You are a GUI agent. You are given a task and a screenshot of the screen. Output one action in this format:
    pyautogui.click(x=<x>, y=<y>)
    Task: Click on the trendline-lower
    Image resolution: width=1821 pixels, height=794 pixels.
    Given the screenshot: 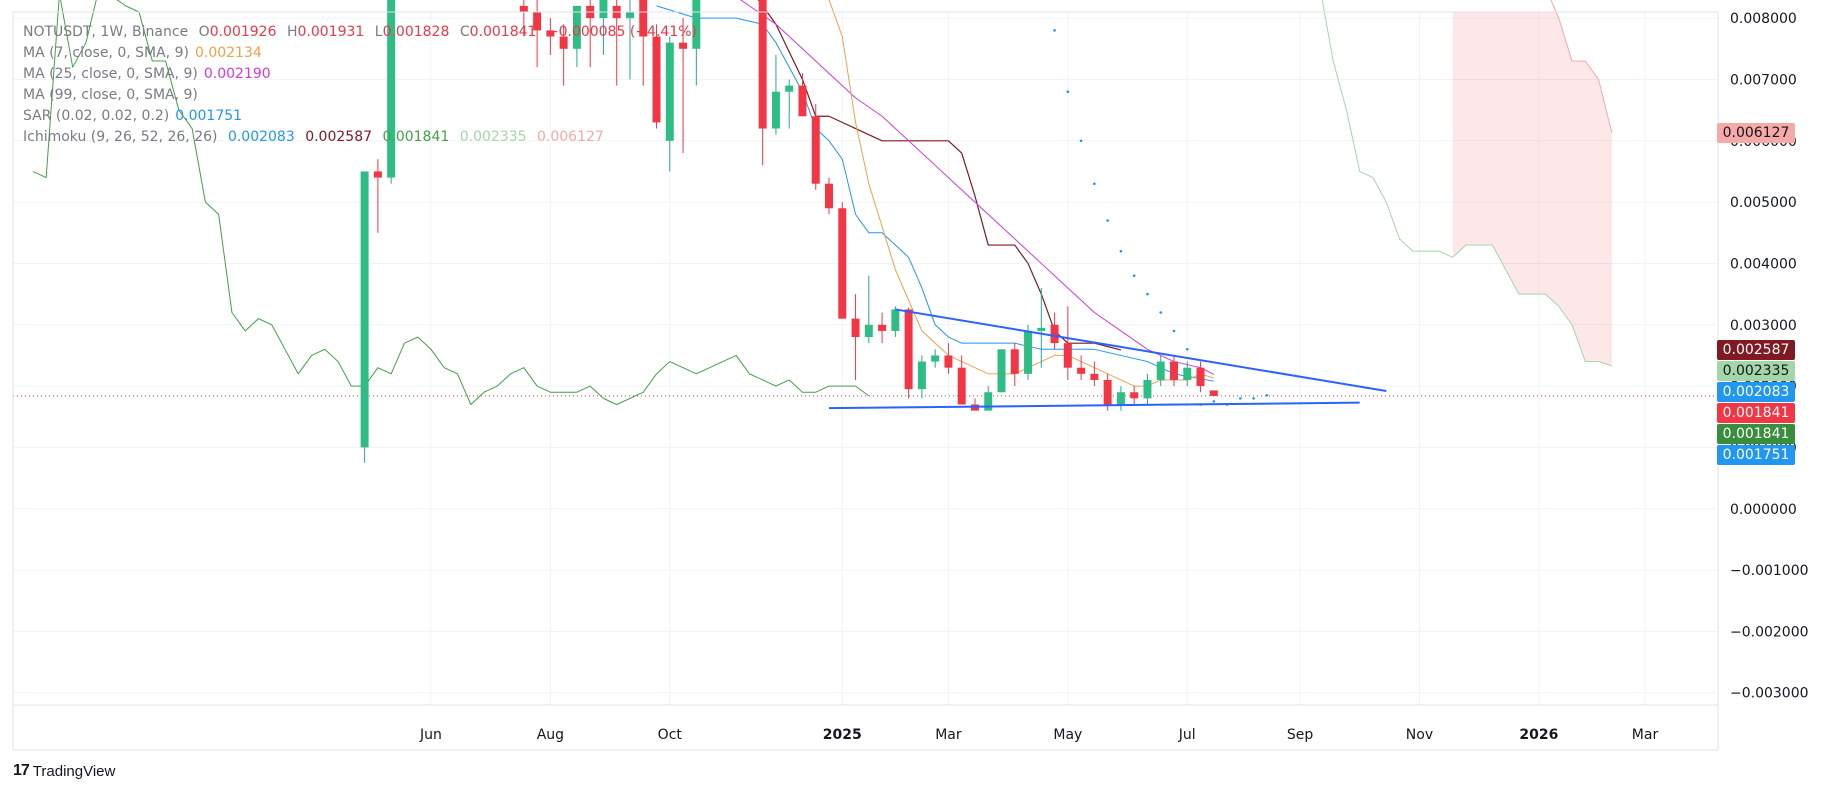 What is the action you would take?
    pyautogui.click(x=1094, y=405)
    